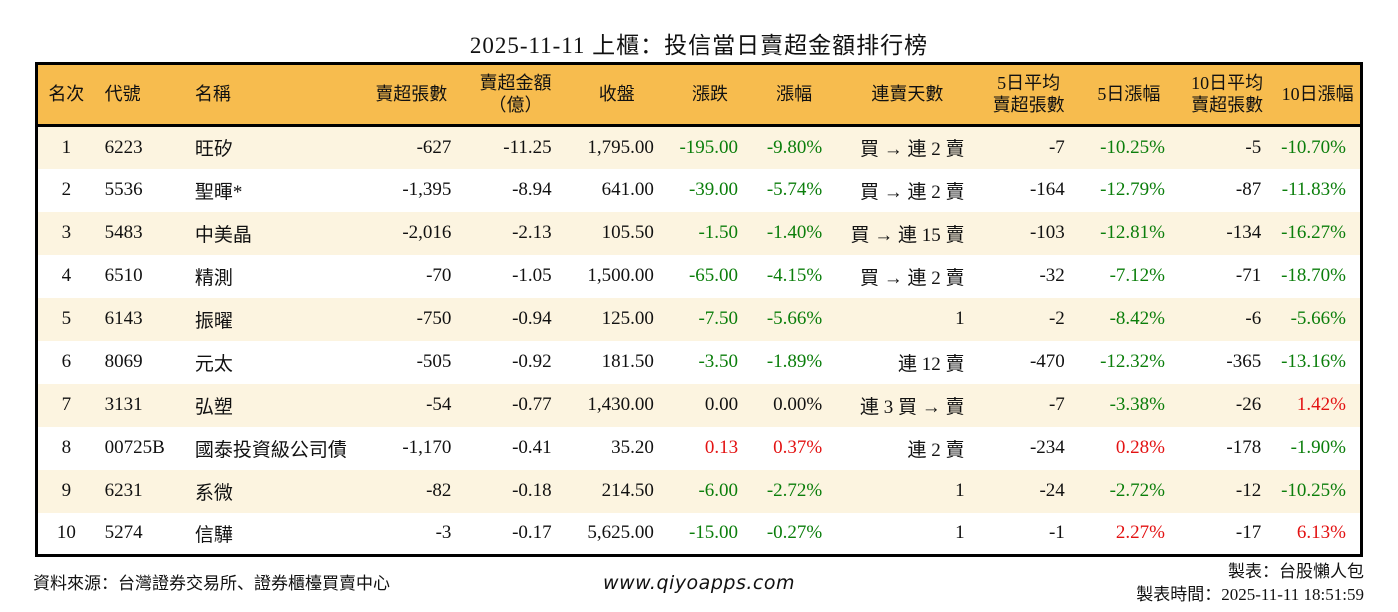  What do you see at coordinates (1227, 94) in the screenshot?
I see `col-header-avg10: 10日平均 賣超張數` at bounding box center [1227, 94].